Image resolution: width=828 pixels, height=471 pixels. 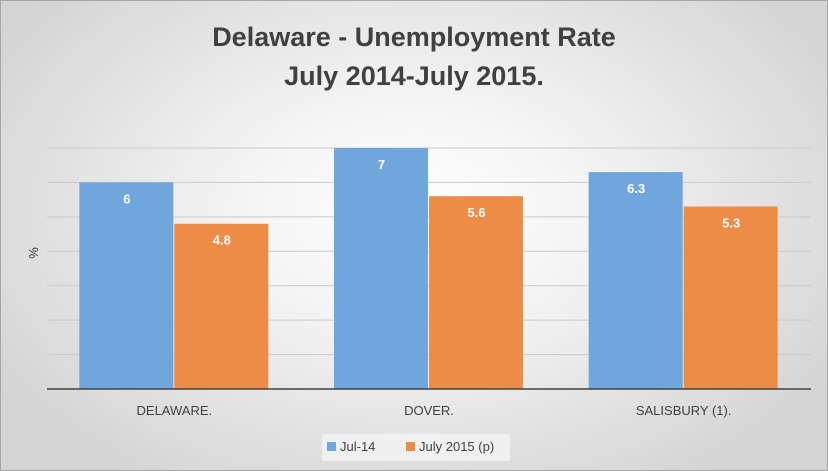 What do you see at coordinates (414, 37) in the screenshot?
I see `chart-title-line-1: Delaware - Unemployment Rate` at bounding box center [414, 37].